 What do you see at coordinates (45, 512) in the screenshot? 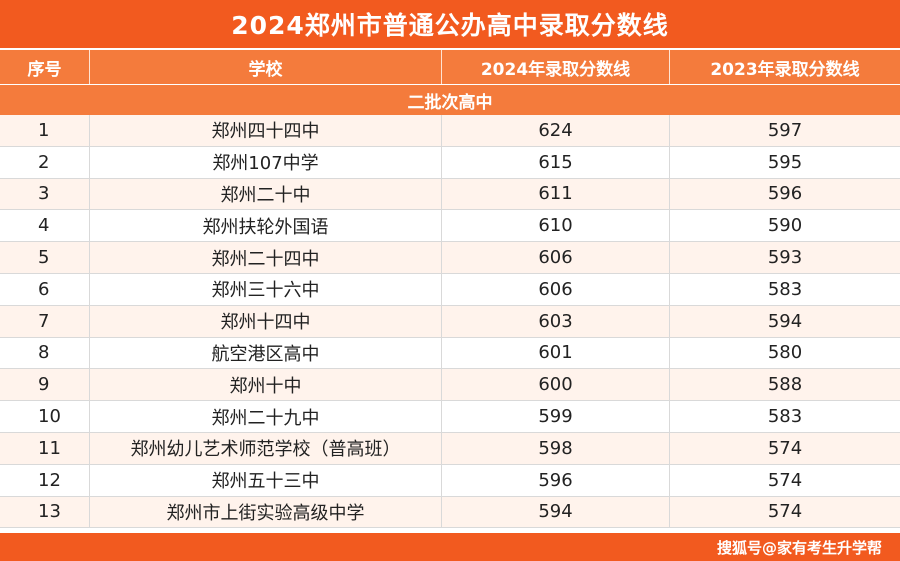
I see `row-number: 13` at bounding box center [45, 512].